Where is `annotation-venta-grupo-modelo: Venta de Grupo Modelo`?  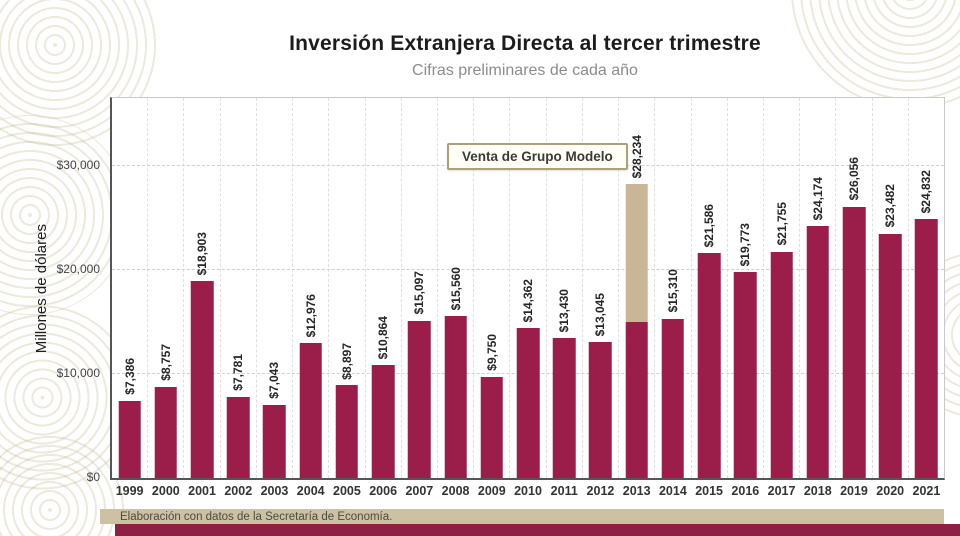 annotation-venta-grupo-modelo: Venta de Grupo Modelo is located at coordinates (537, 156).